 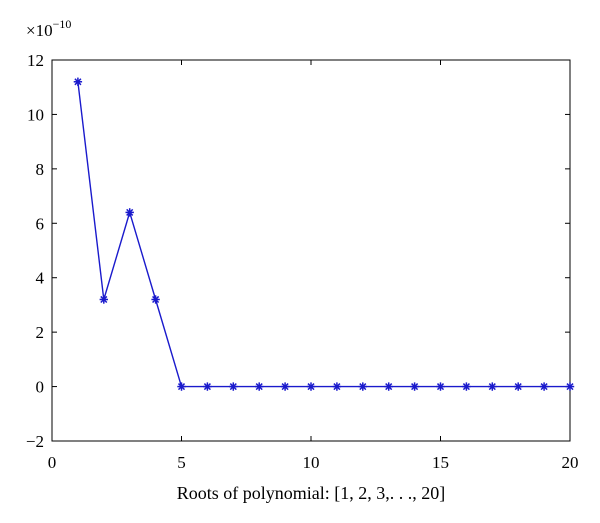 What do you see at coordinates (40, 278) in the screenshot?
I see `y-tick-label: 4` at bounding box center [40, 278].